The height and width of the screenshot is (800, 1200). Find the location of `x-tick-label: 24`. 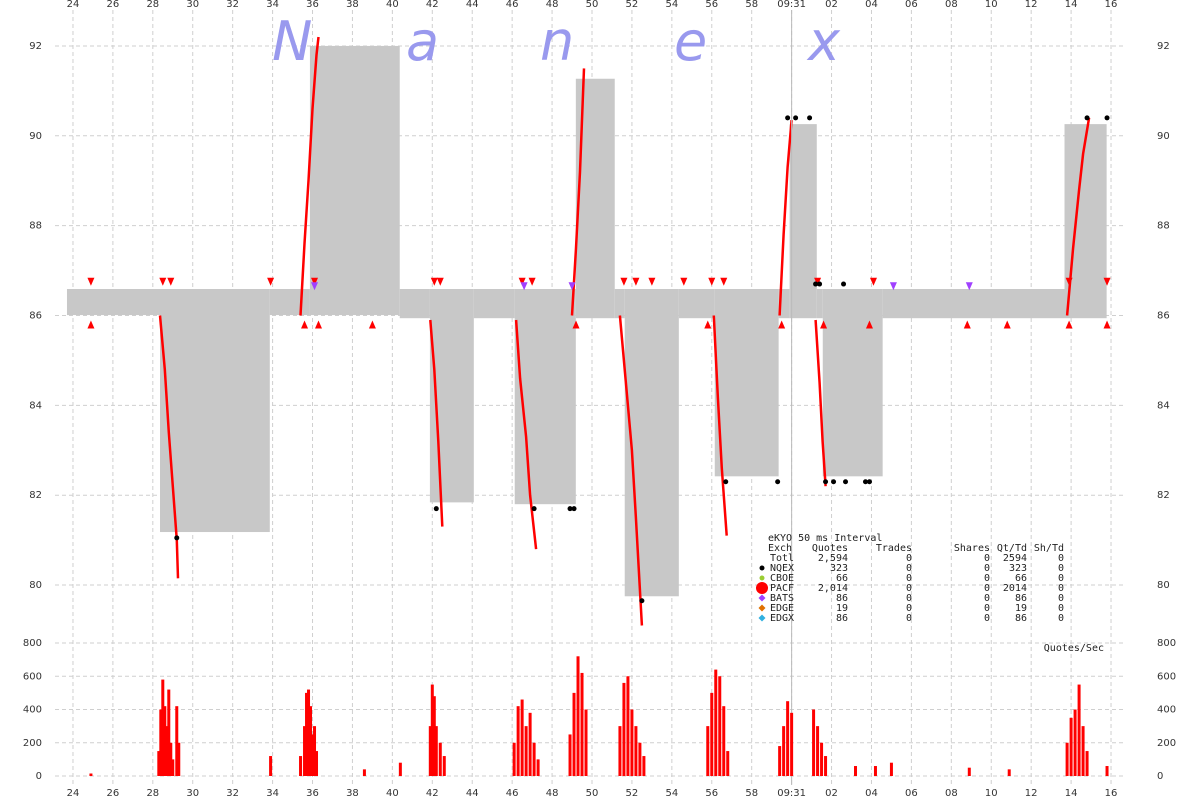

x-tick-label: 24 is located at coordinates (73, 5).